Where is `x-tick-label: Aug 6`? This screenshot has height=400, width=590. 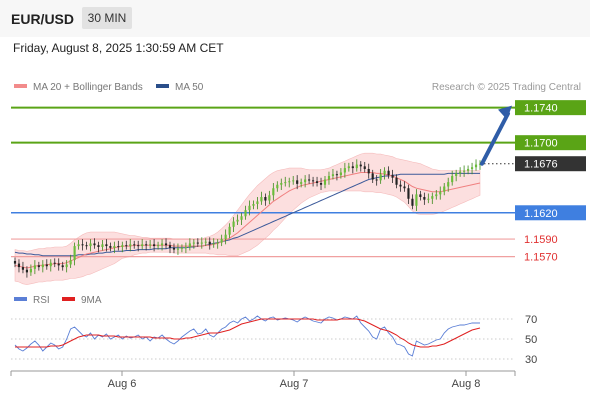 x-tick-label: Aug 6 is located at coordinates (122, 384).